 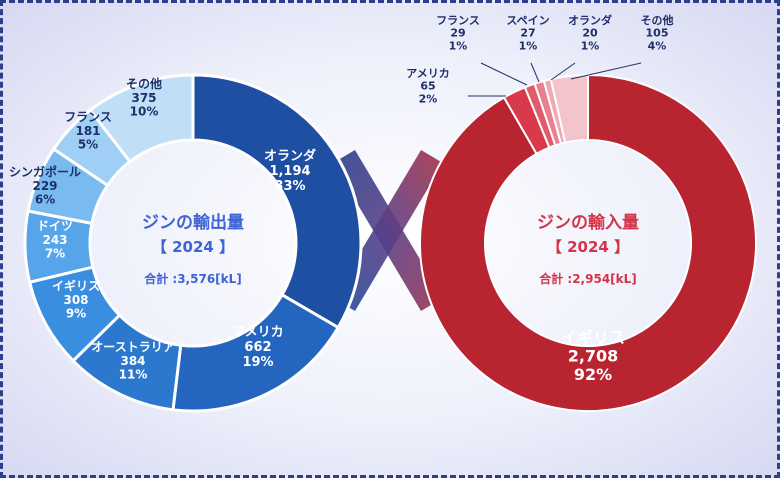 What do you see at coordinates (458, 33) in the screenshot?
I see `import-label-2: フランス 29 1%` at bounding box center [458, 33].